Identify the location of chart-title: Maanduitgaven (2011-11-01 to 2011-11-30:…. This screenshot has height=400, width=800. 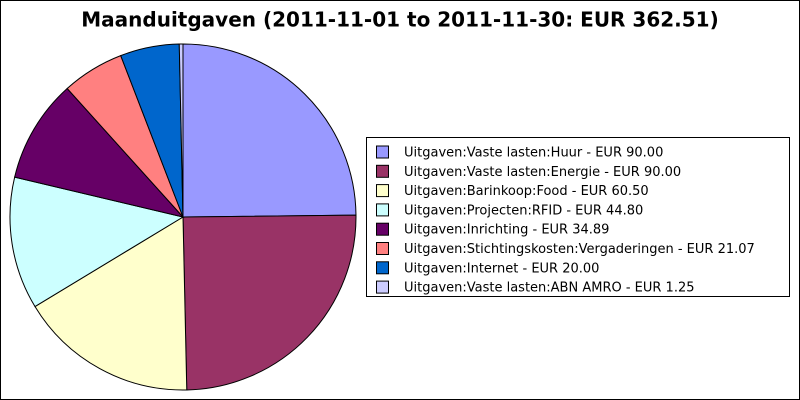
(400, 20).